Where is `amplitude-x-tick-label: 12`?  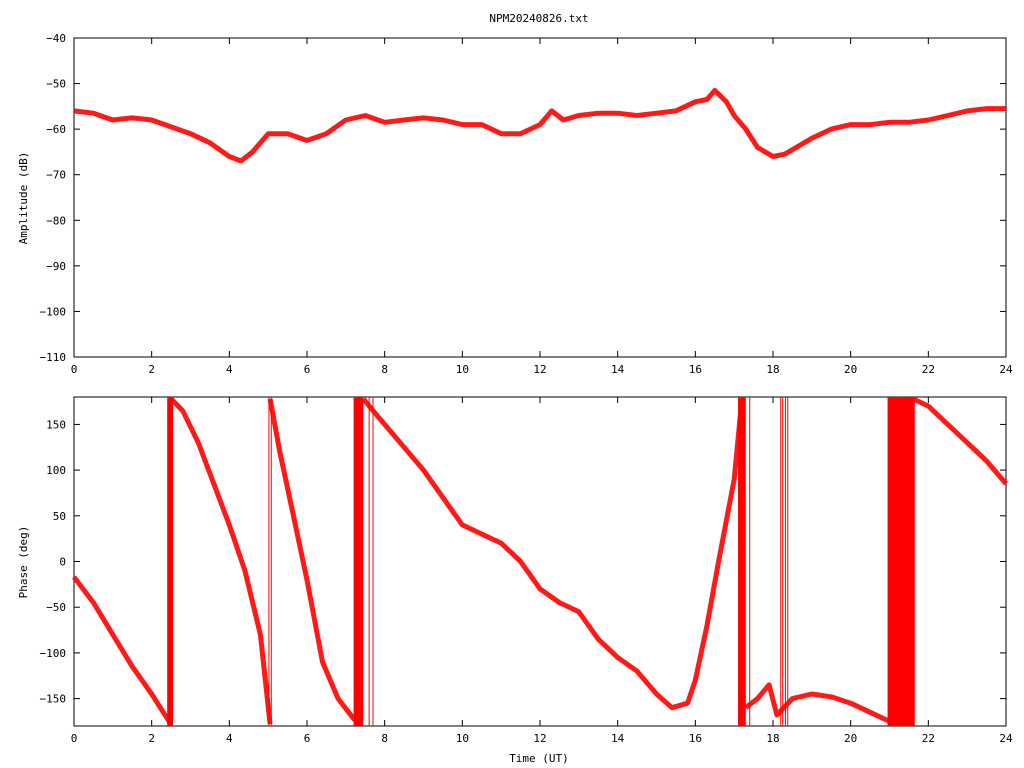 amplitude-x-tick-label: 12 is located at coordinates (539, 369).